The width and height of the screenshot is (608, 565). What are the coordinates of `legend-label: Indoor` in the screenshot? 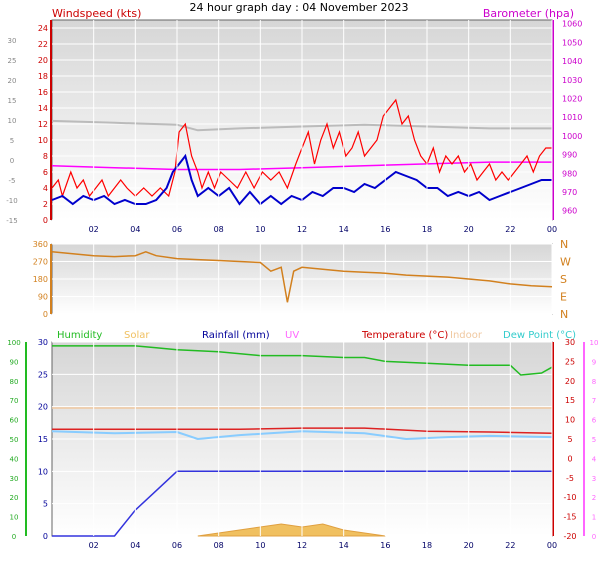 It's located at (466, 335).